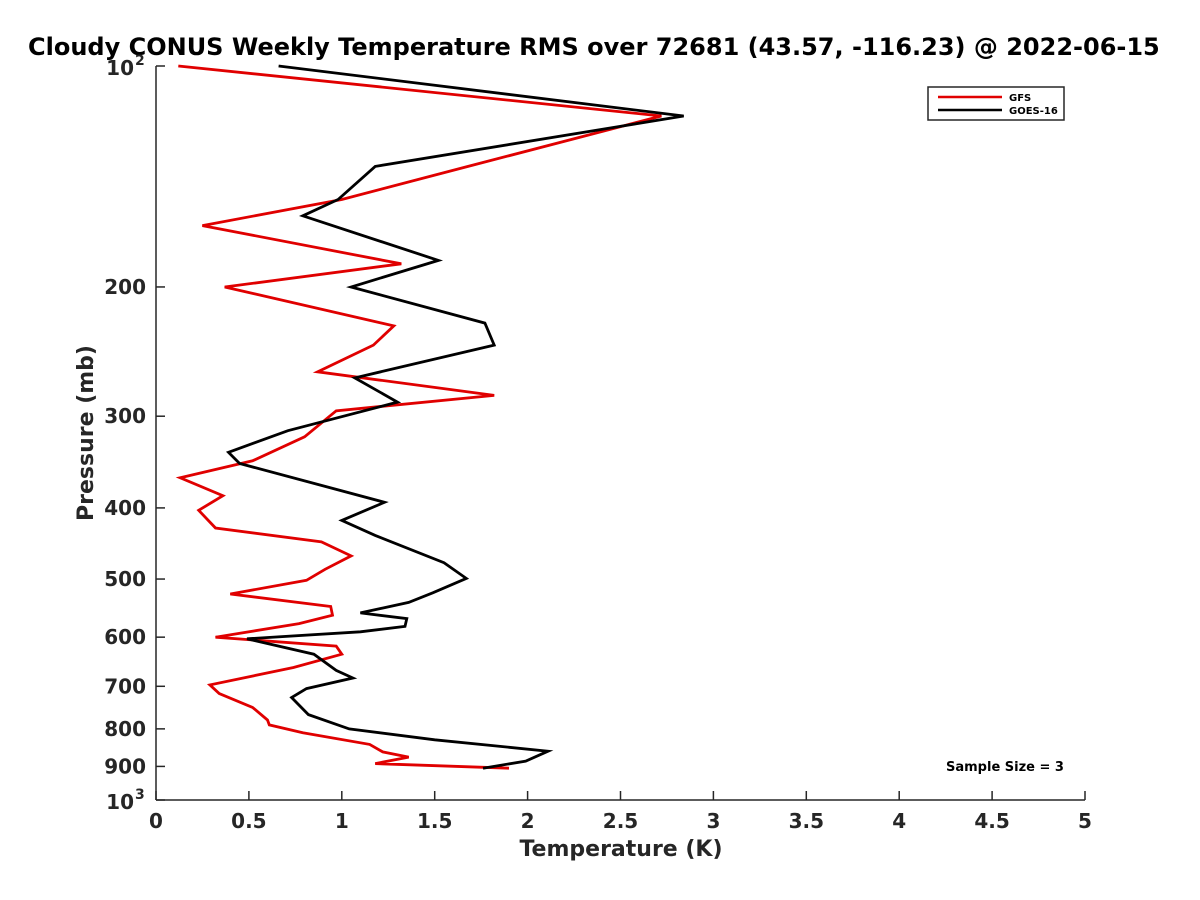 The width and height of the screenshot is (1200, 900). Describe the element at coordinates (125, 579) in the screenshot. I see `y-tick-label: 500` at that location.